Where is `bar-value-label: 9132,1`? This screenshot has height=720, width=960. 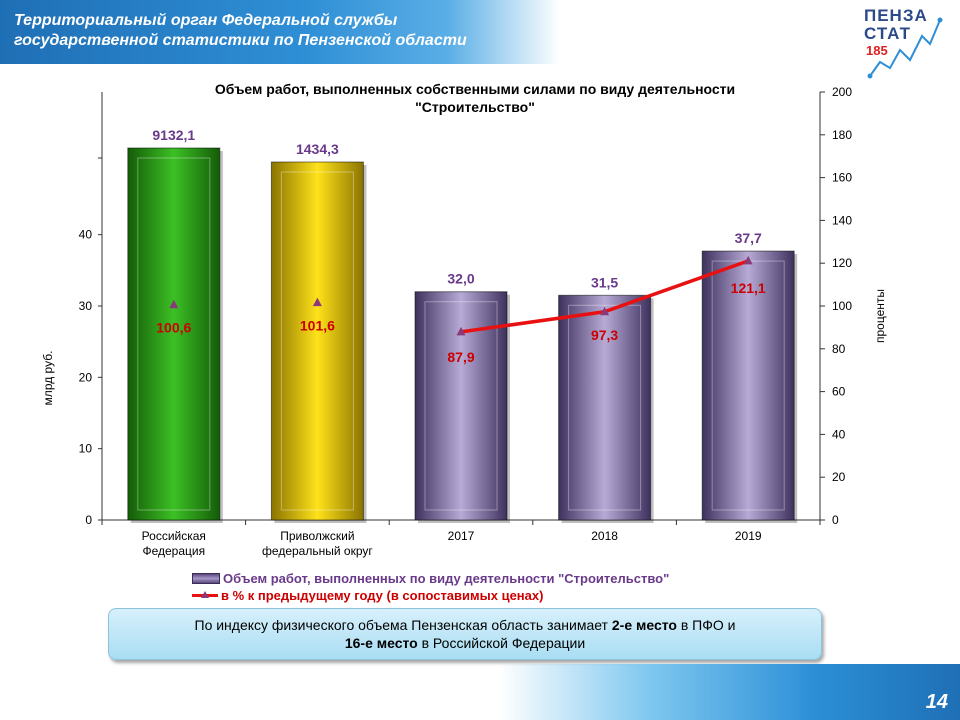
bar-value-label: 9132,1 is located at coordinates (173, 135).